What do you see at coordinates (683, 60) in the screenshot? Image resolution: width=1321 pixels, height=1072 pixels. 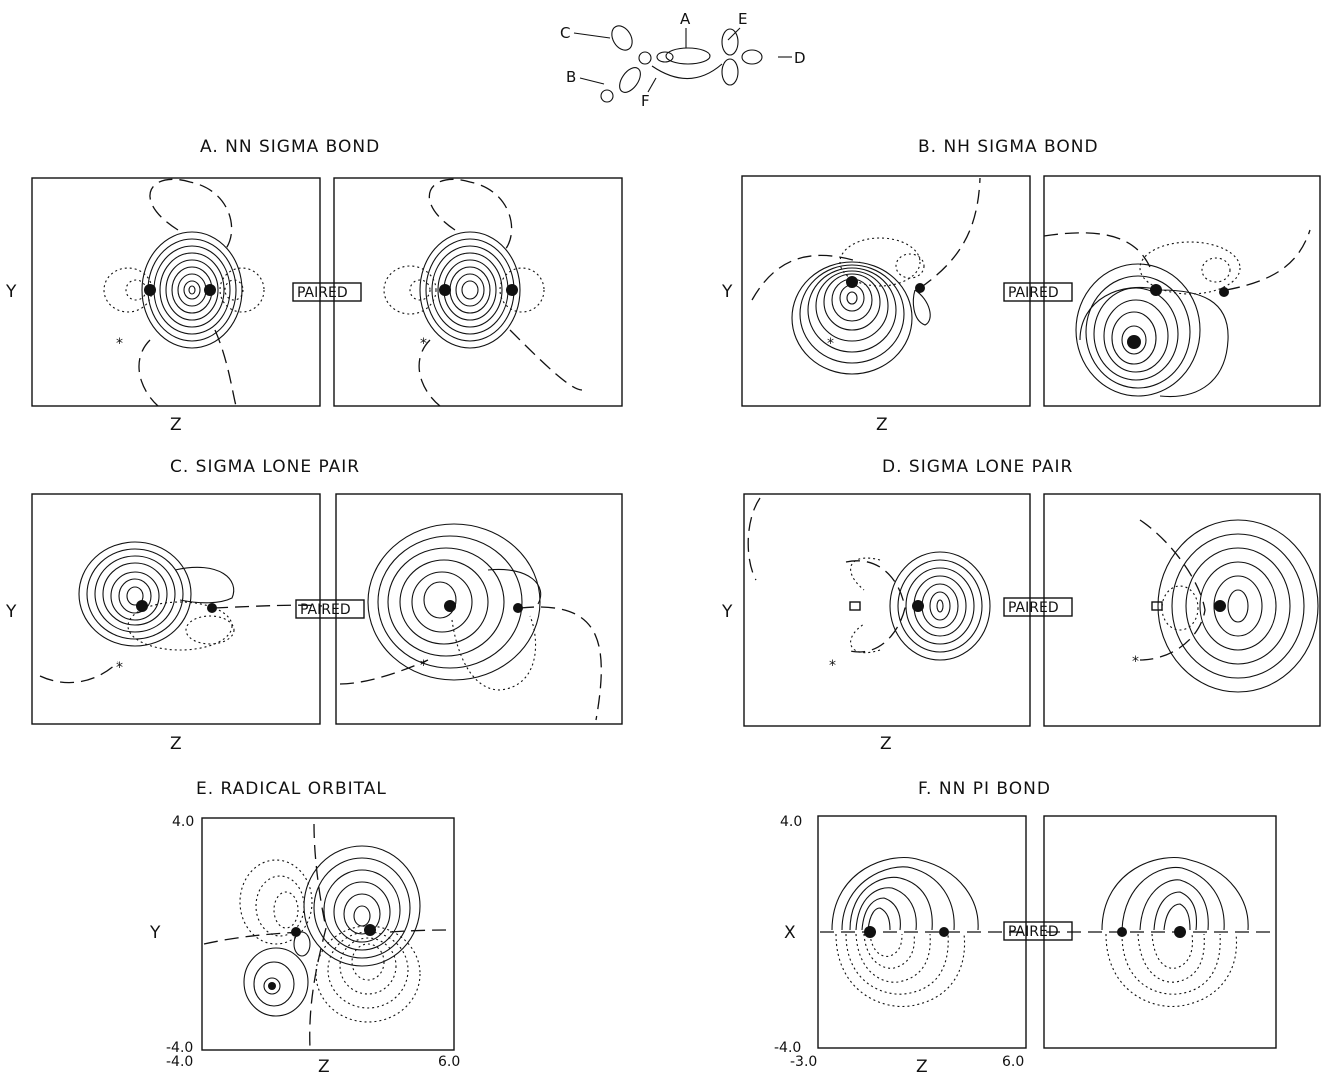 I see `molecule-schematic: C A E D B F` at bounding box center [683, 60].